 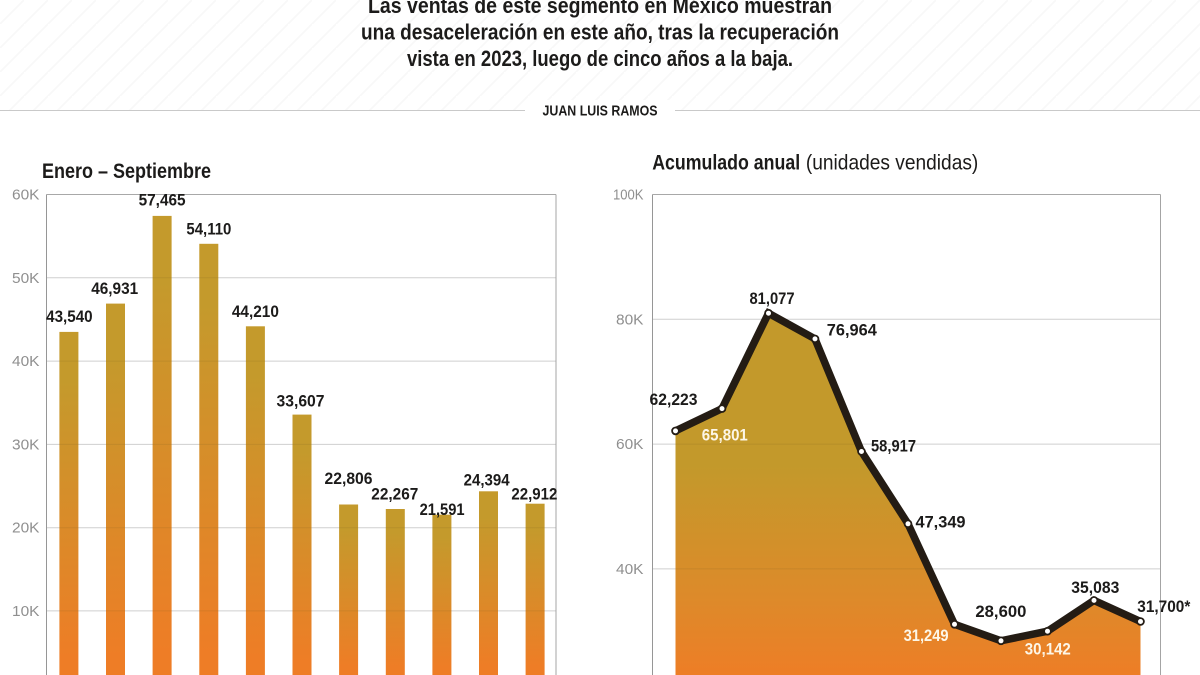 I want to click on svg-text: 62,223, so click(x=674, y=400).